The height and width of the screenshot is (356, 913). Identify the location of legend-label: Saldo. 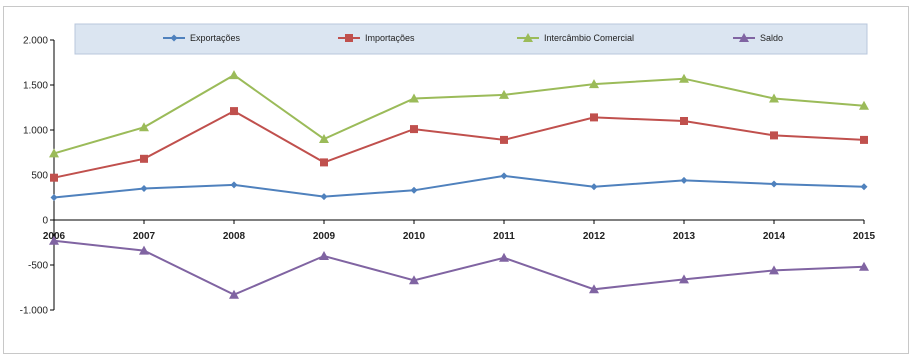
(771, 38).